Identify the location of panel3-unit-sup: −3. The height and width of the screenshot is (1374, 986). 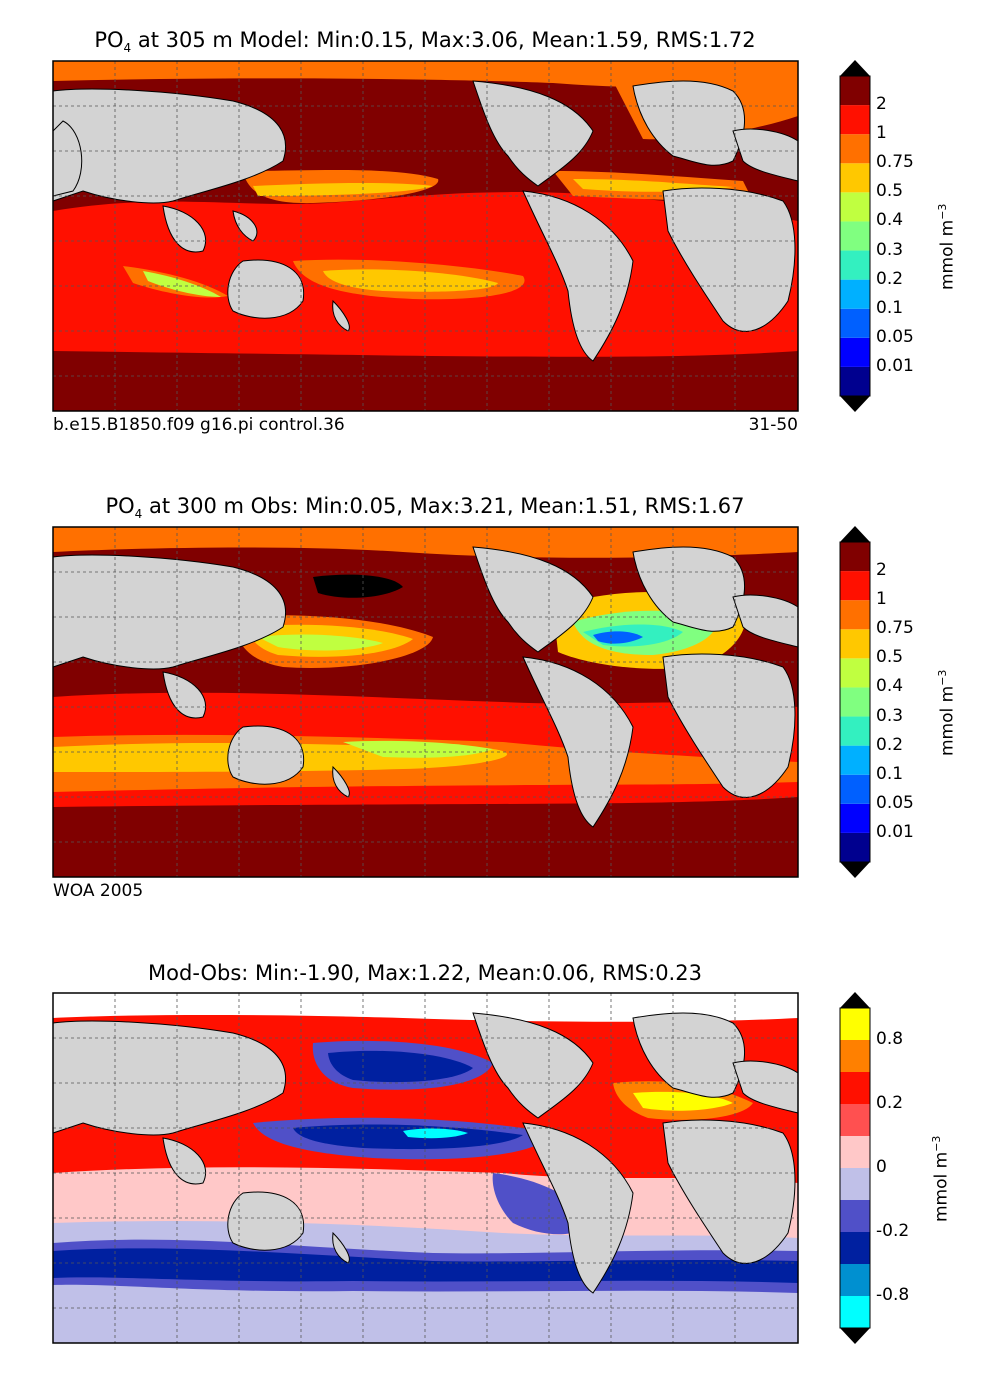
(936, 1143).